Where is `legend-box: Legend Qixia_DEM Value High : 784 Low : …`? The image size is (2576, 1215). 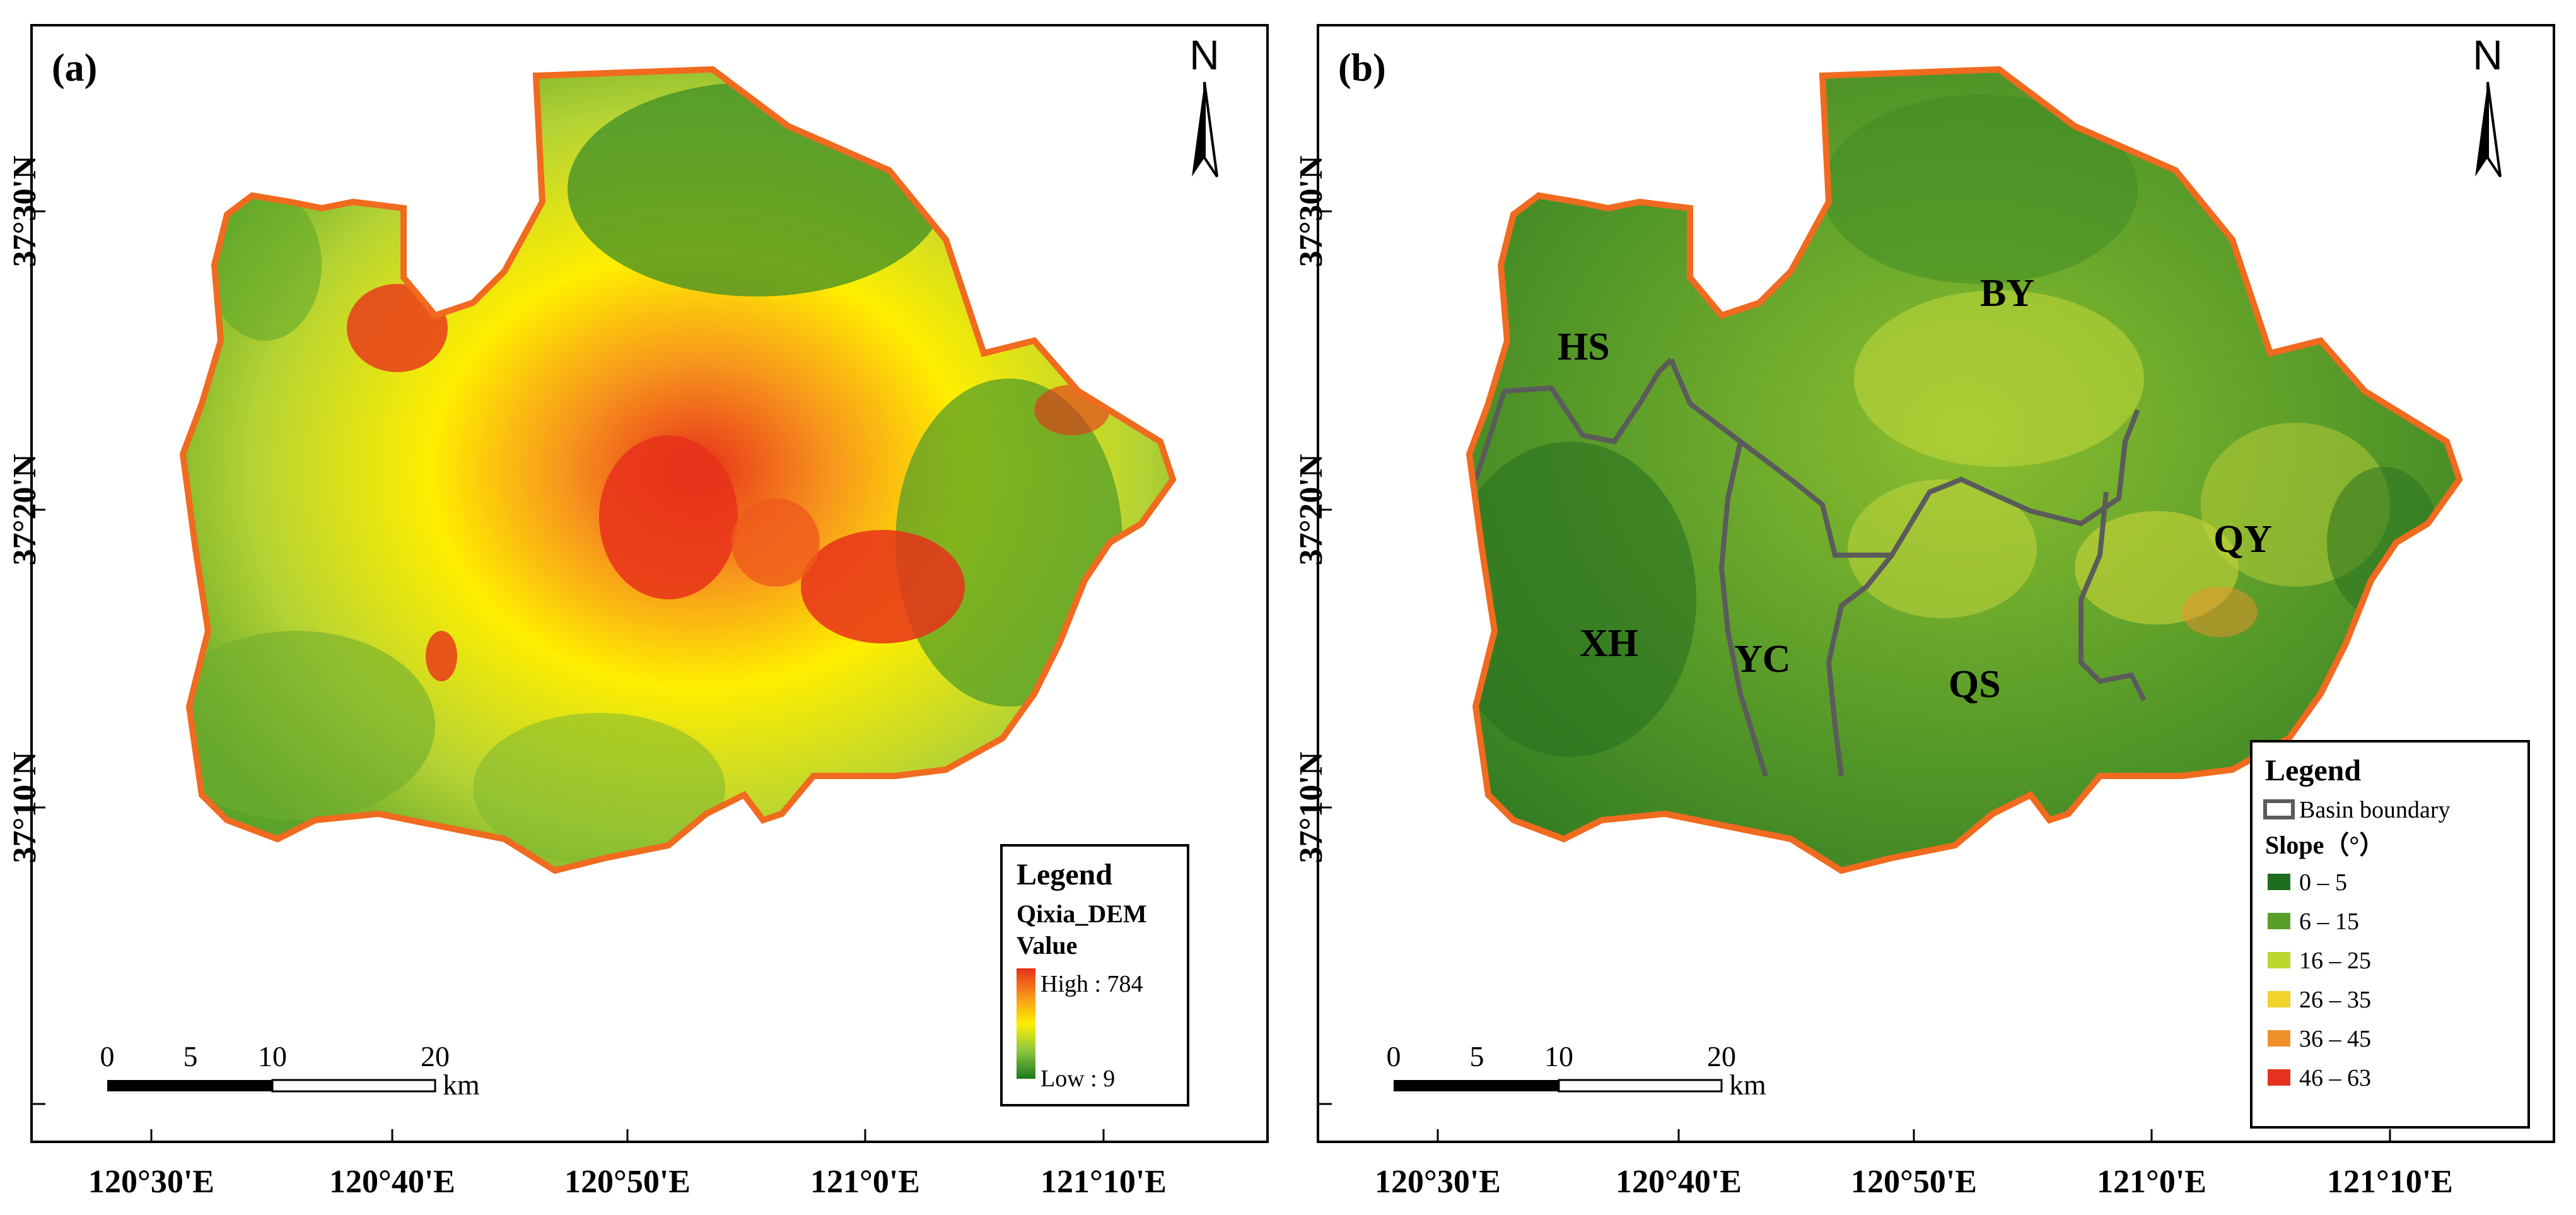 legend-box: Legend Qixia_DEM Value High : 784 Low : … is located at coordinates (1095, 975).